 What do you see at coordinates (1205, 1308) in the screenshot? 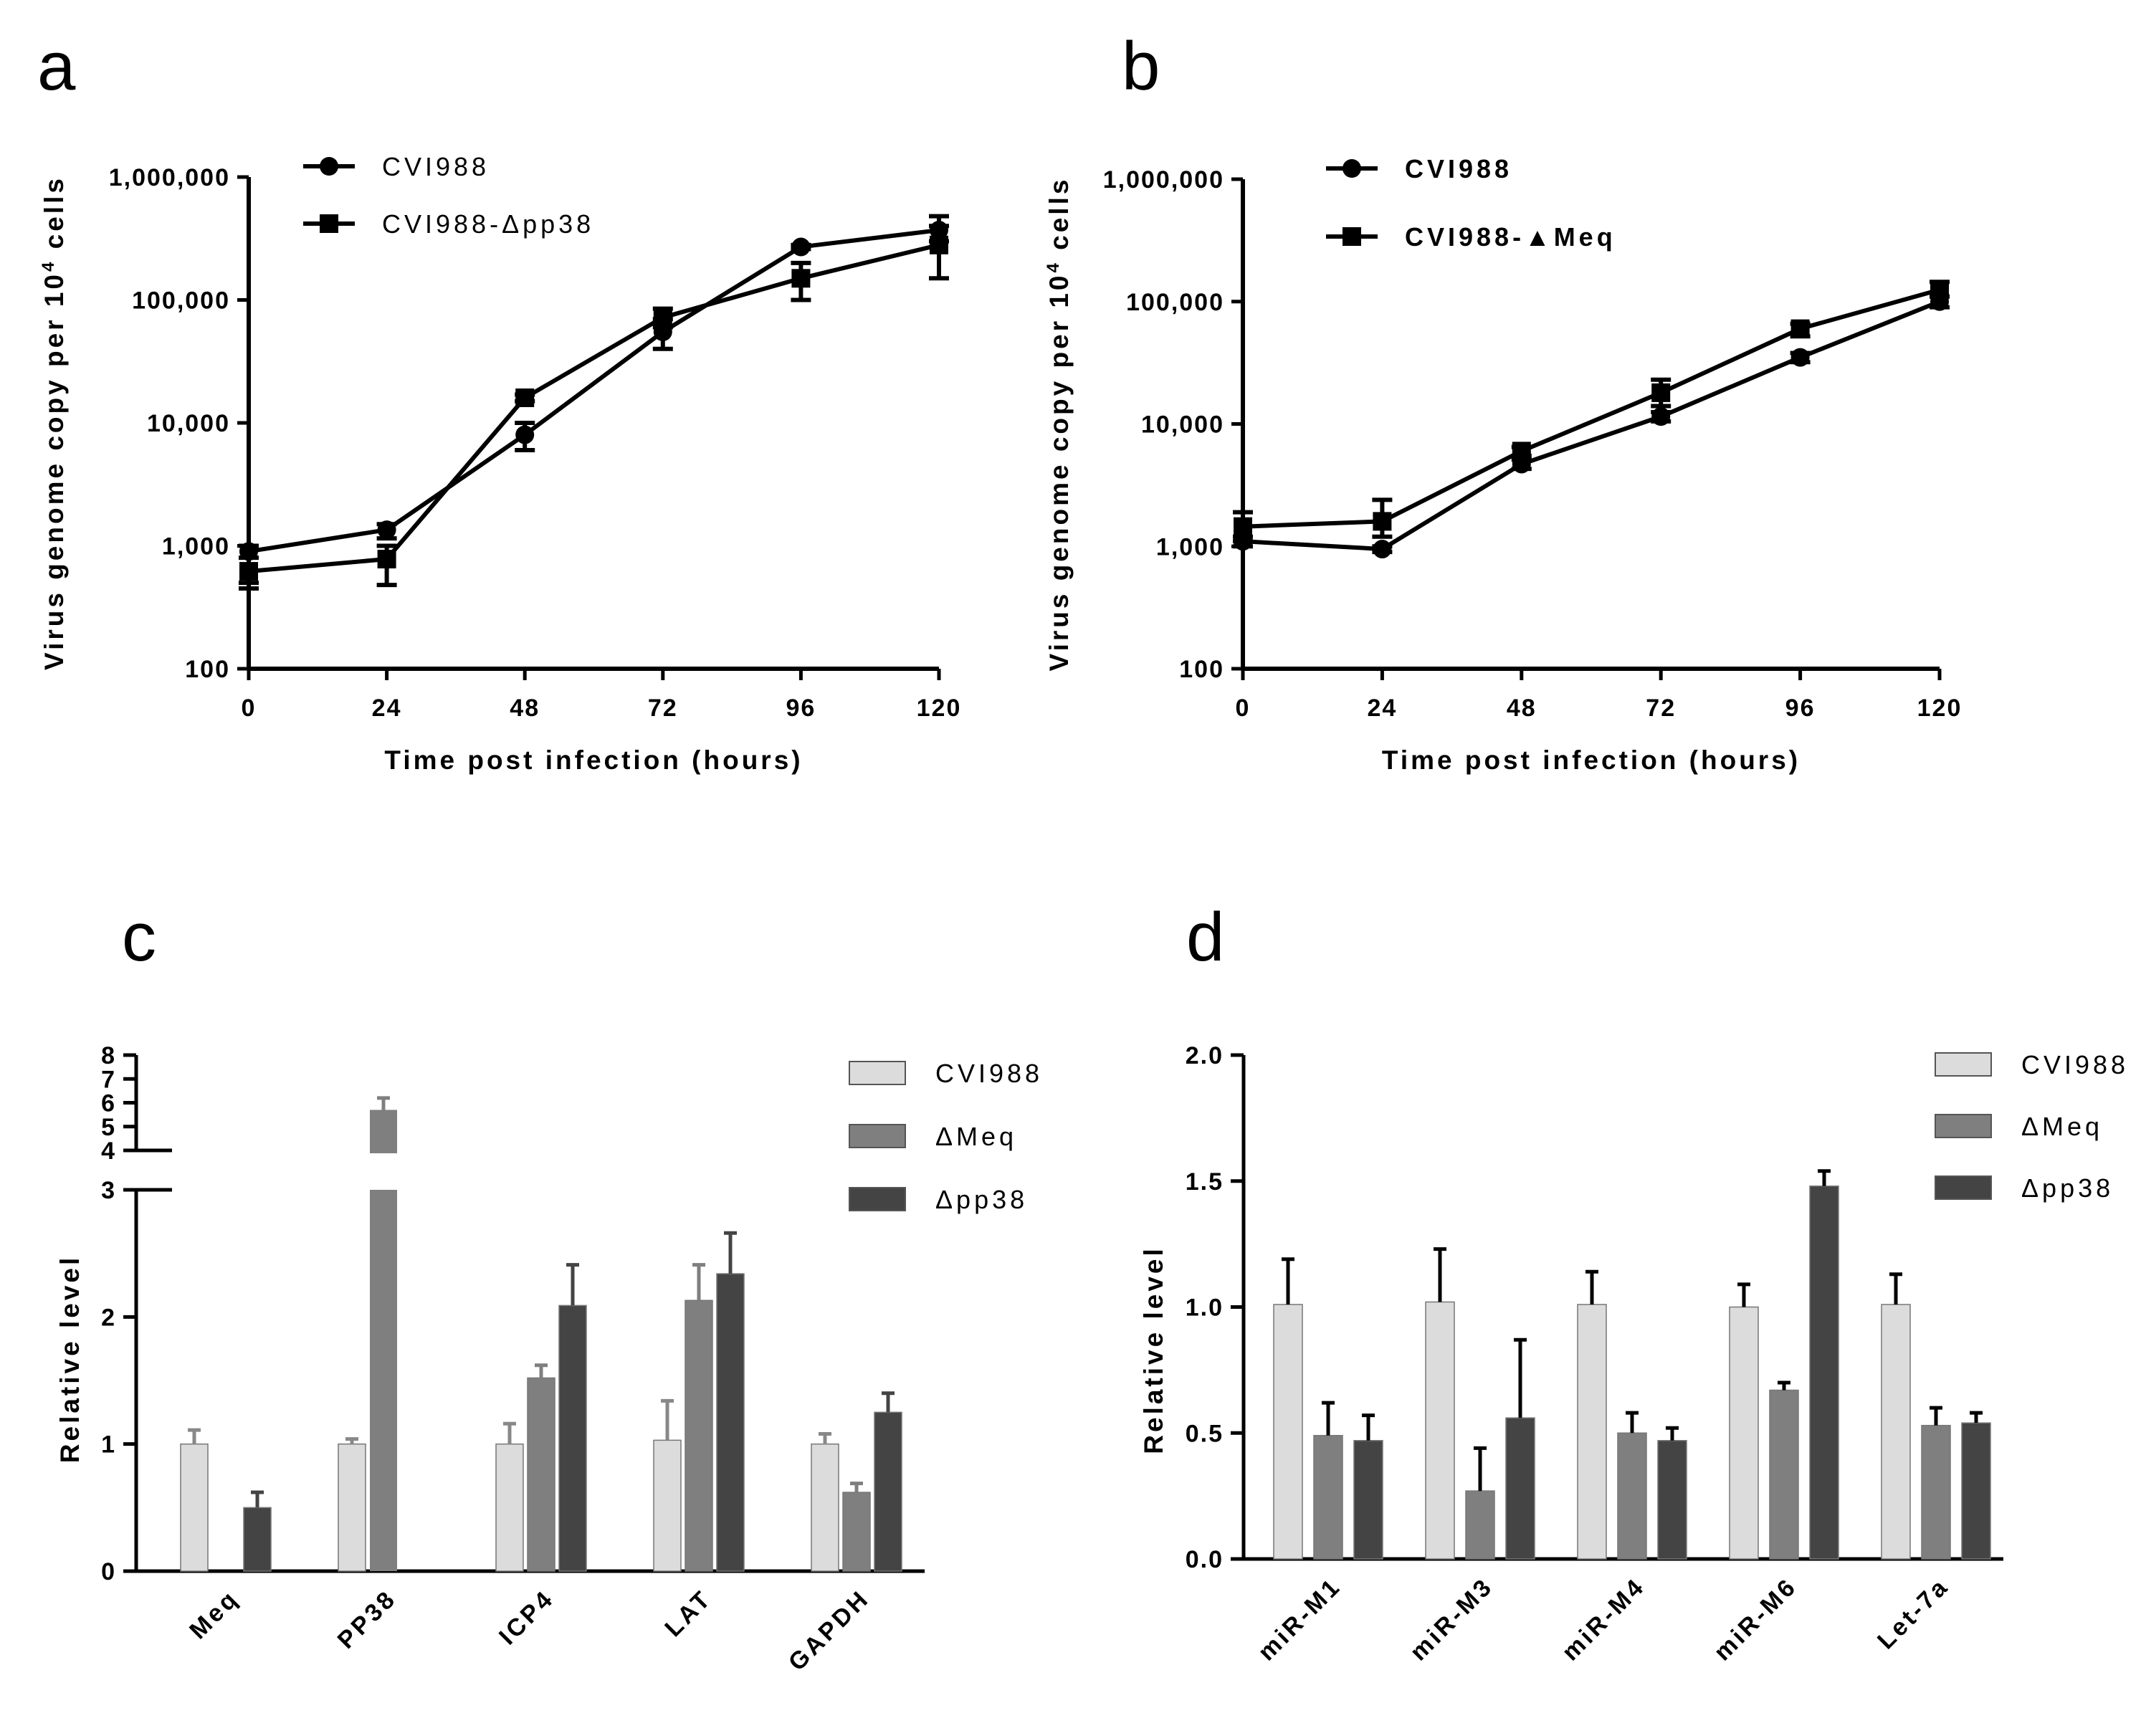
I see `y-tick-label: 1.0` at bounding box center [1205, 1308].